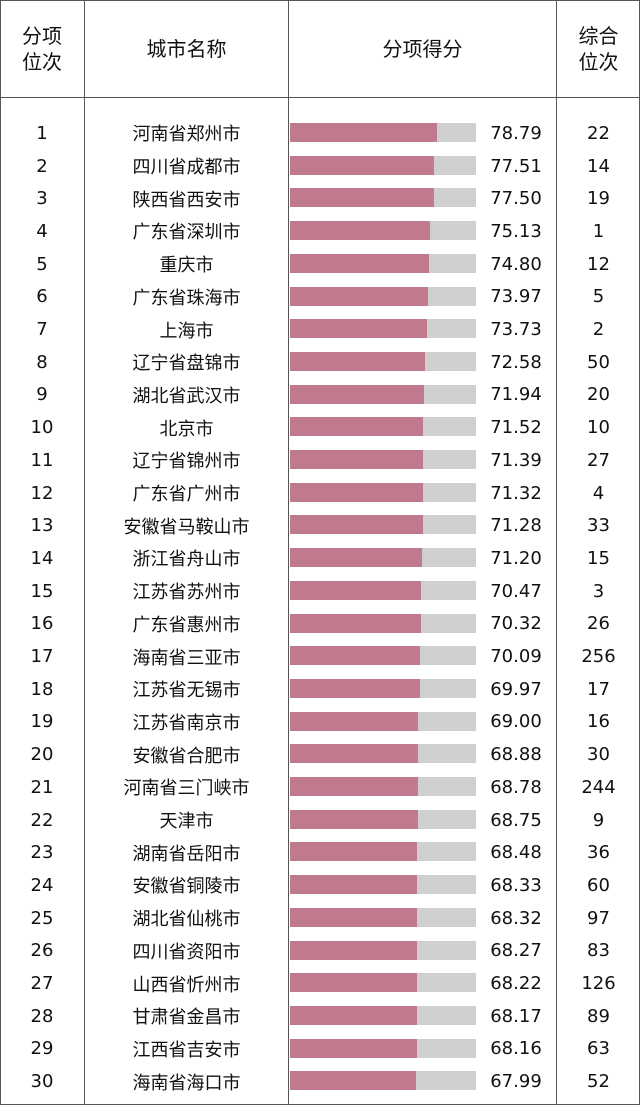 The height and width of the screenshot is (1105, 640). I want to click on city-label: 山西省忻州市, so click(186, 985).